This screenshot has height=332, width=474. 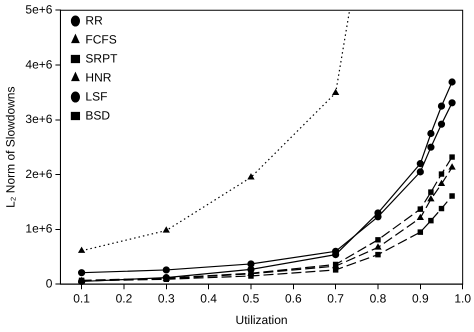 What do you see at coordinates (97, 115) in the screenshot?
I see `legend-label: BSD` at bounding box center [97, 115].